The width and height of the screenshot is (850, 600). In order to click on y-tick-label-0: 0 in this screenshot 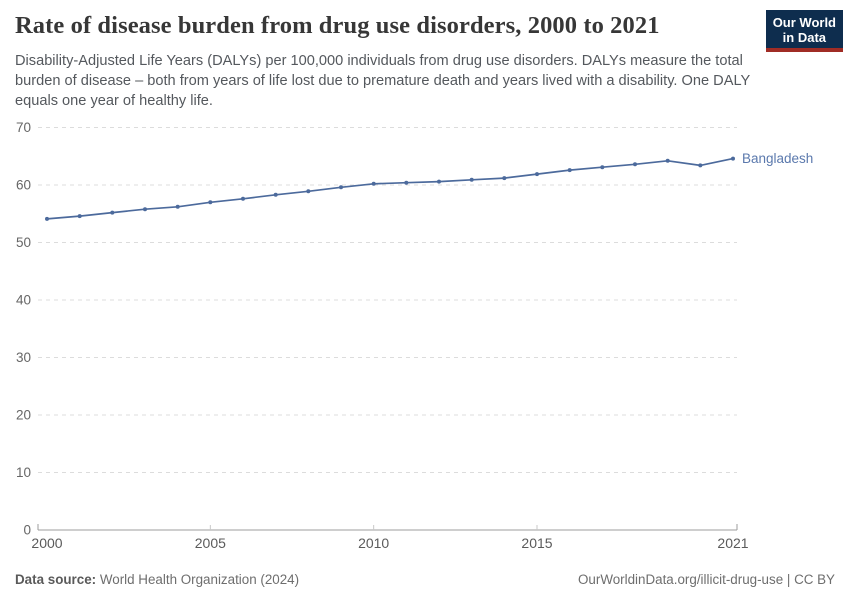, I will do `click(27, 530)`.